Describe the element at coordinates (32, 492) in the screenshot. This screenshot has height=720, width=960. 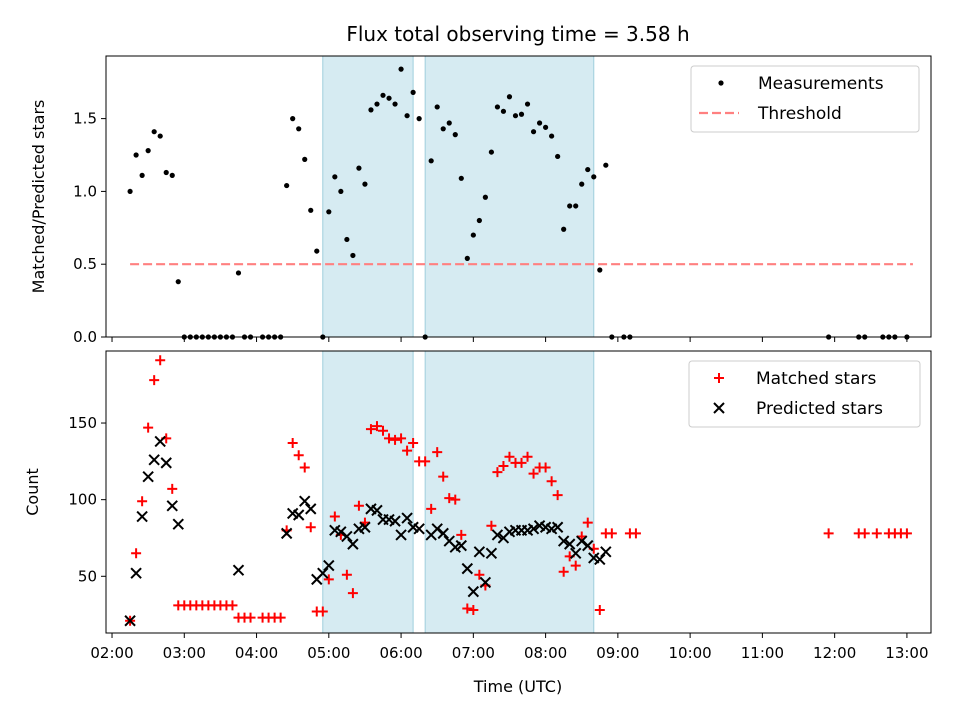
I see `y-axis-label: Count` at that location.